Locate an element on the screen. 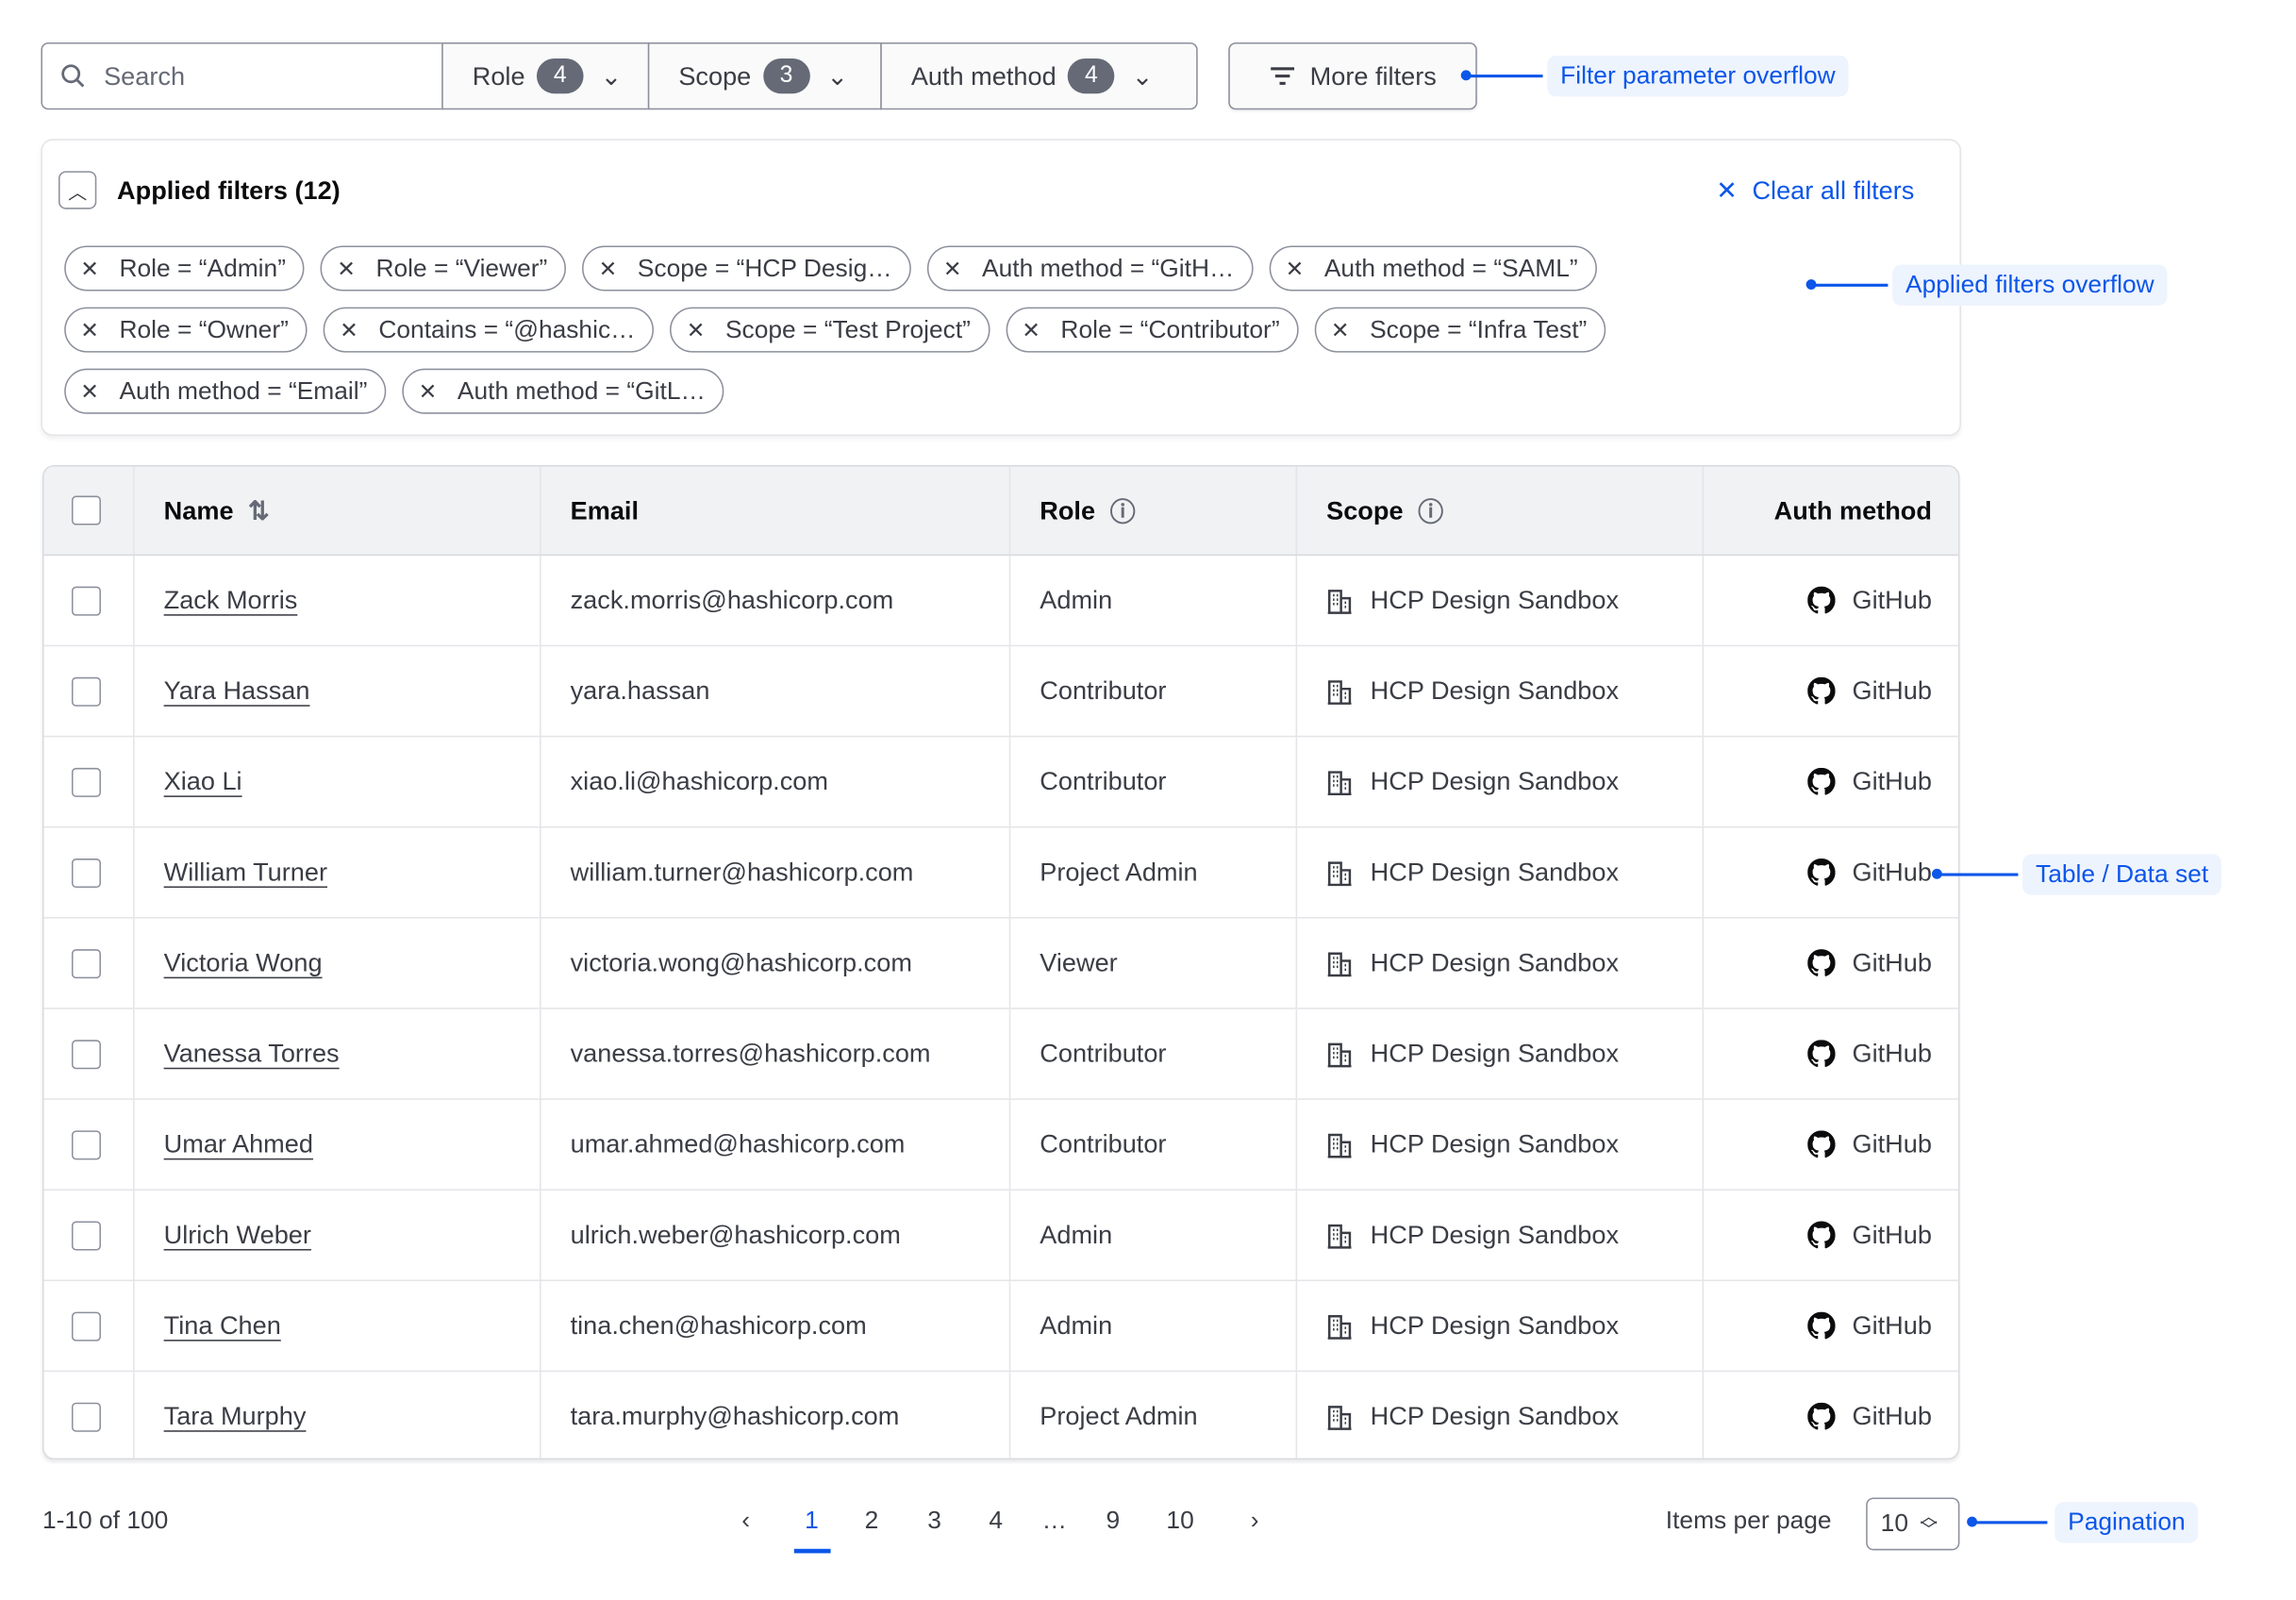  scope-filter-dropdown: Scope 3 ⌄ is located at coordinates (764, 76).